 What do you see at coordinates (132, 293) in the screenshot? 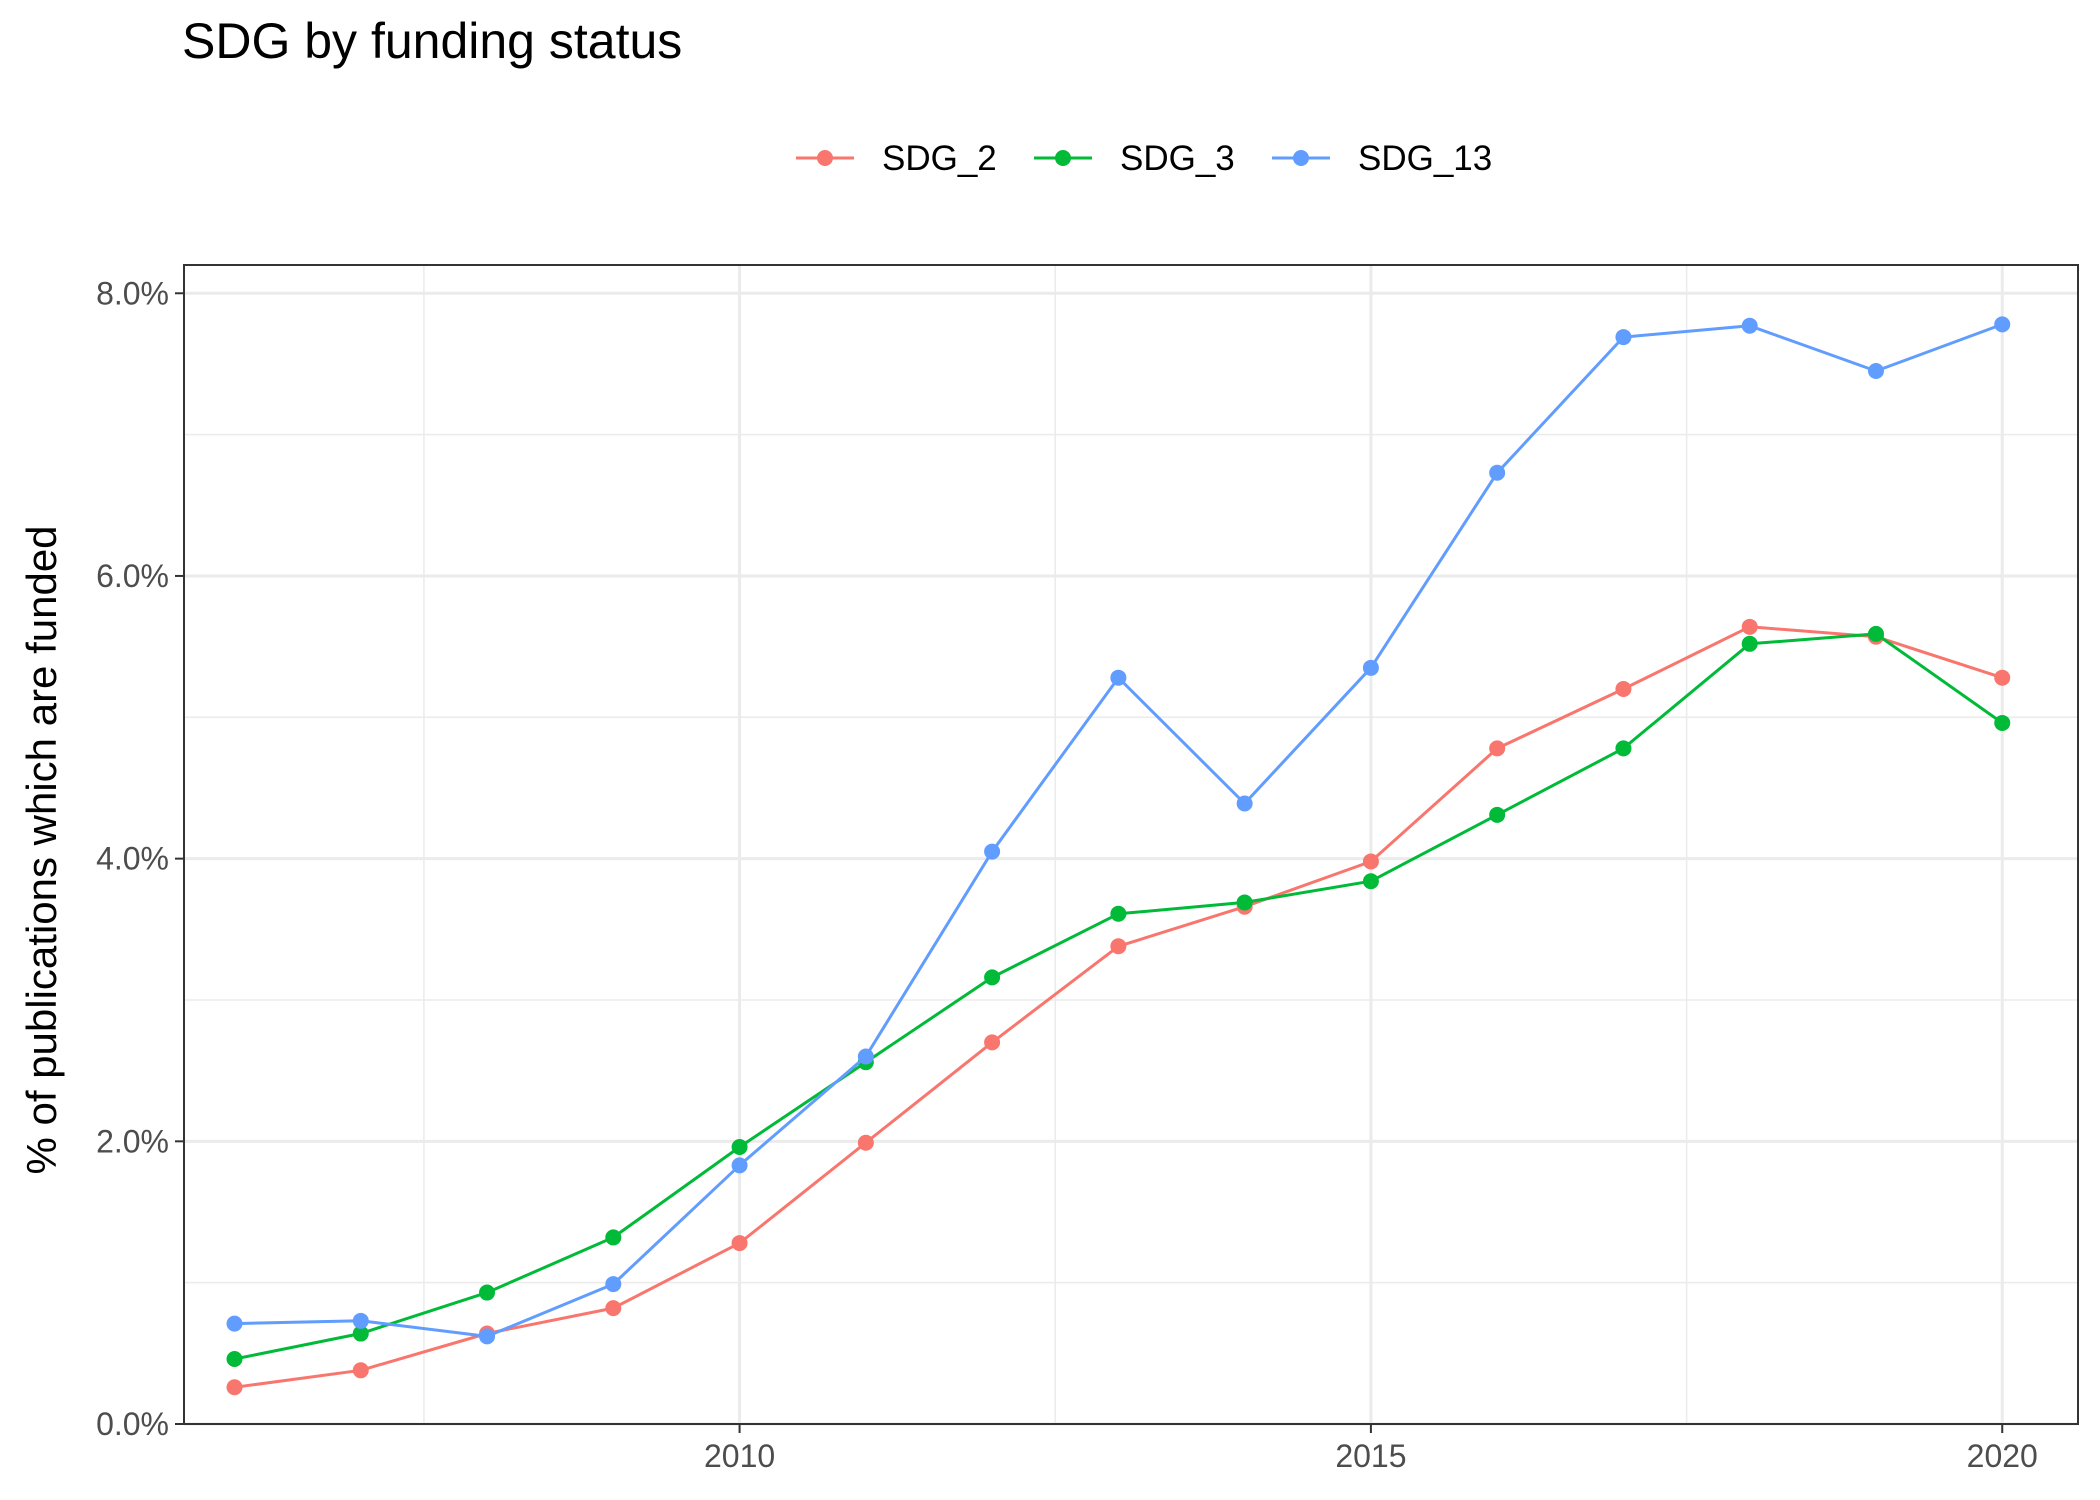
I see `y-tick-label: 8.0%` at bounding box center [132, 293].